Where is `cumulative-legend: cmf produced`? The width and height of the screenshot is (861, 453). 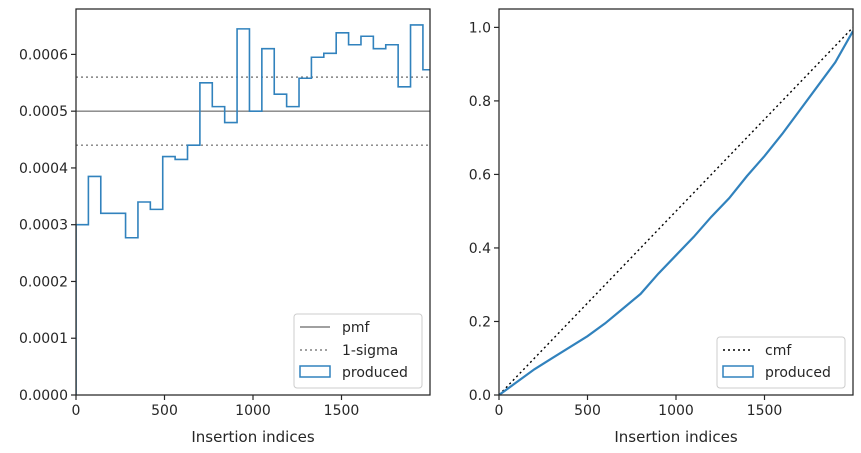
cumulative-legend: cmf produced is located at coordinates (781, 362).